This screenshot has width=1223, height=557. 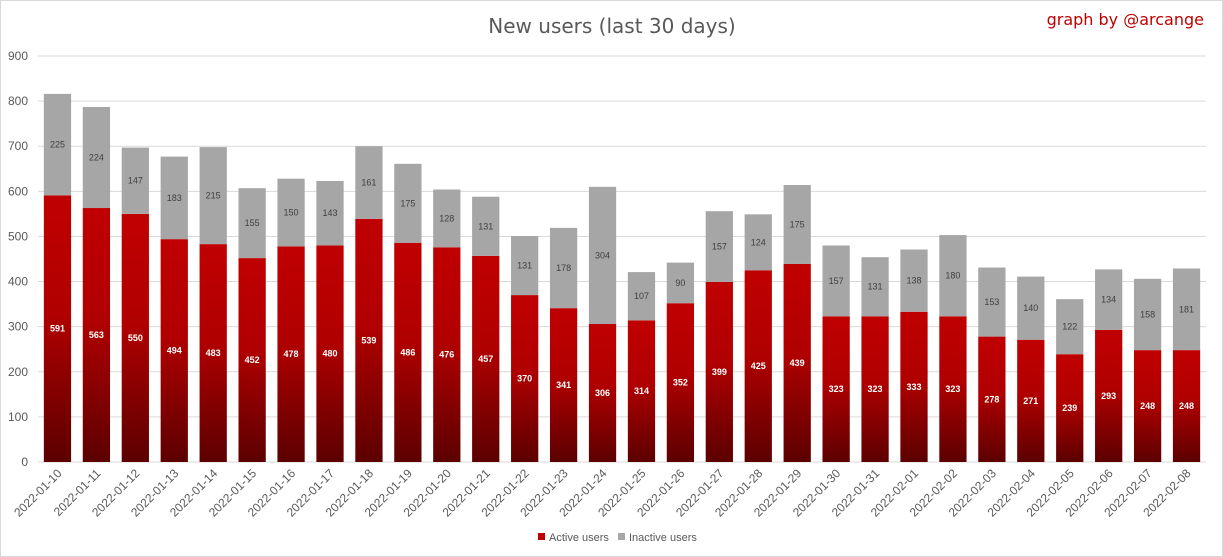 I want to click on data-label-active: 486, so click(x=407, y=352).